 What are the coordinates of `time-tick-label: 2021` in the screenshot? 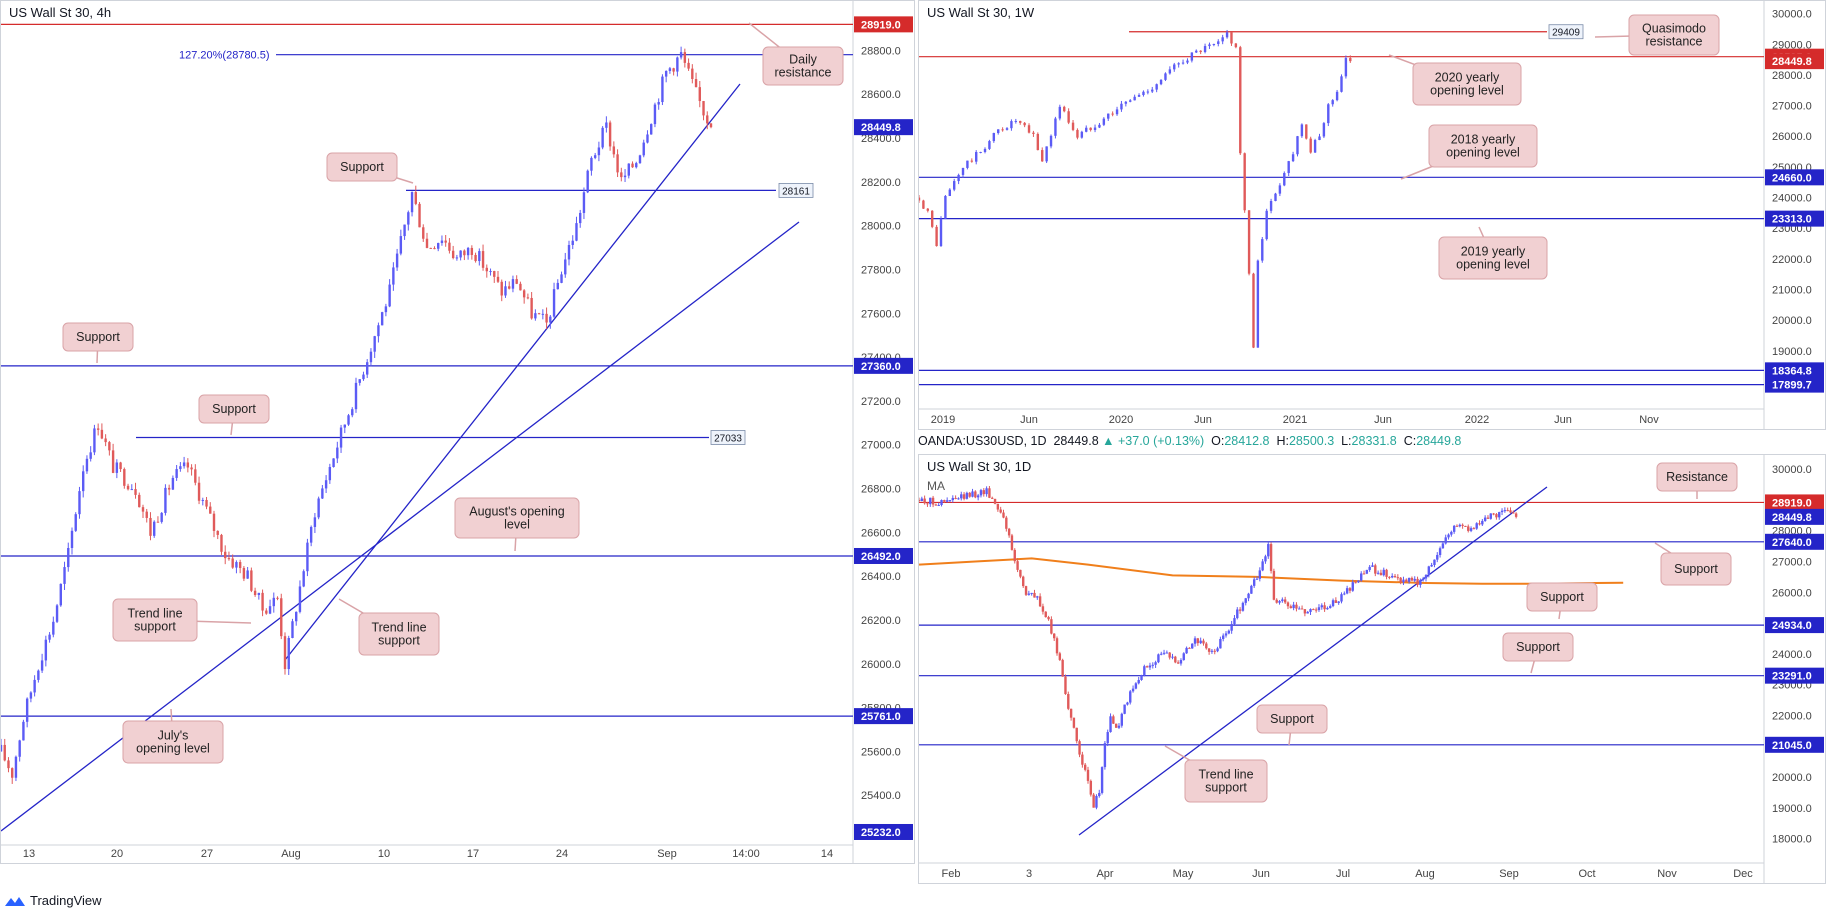 It's located at (1295, 420).